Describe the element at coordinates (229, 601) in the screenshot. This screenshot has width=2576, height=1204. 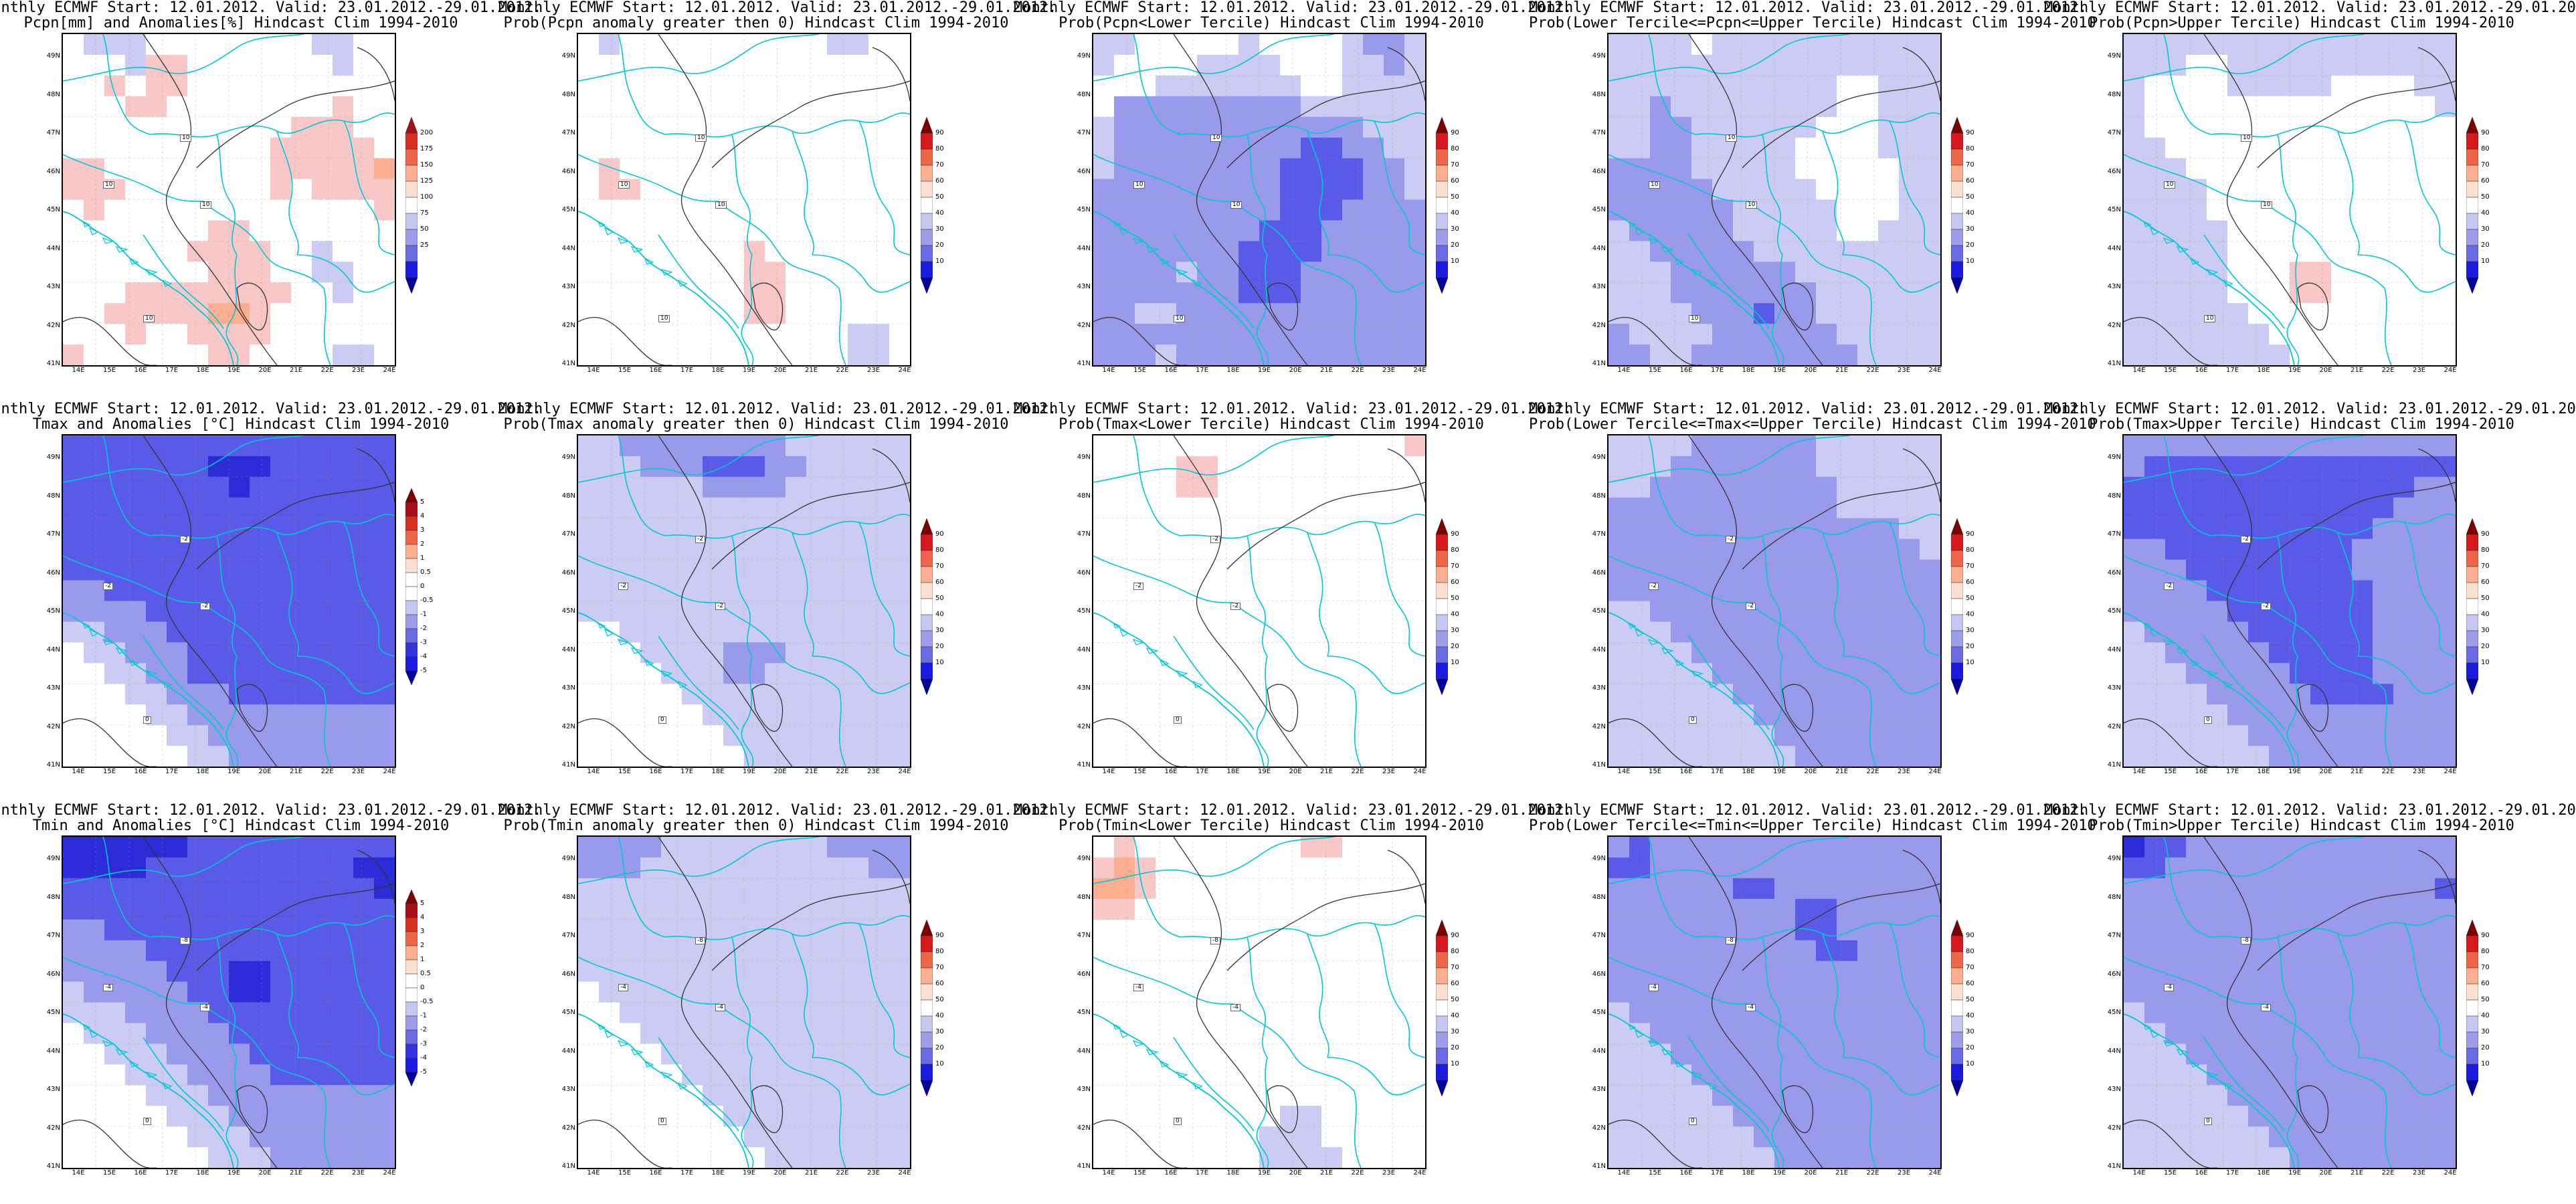
I see `country-borders` at that location.